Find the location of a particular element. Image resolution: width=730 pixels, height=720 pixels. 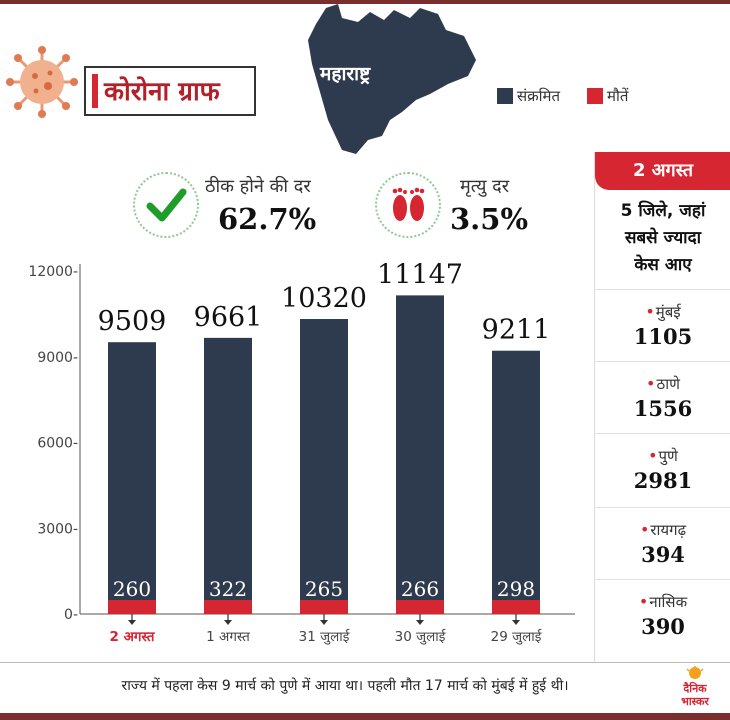

infected-value-label: 11147 is located at coordinates (420, 274).